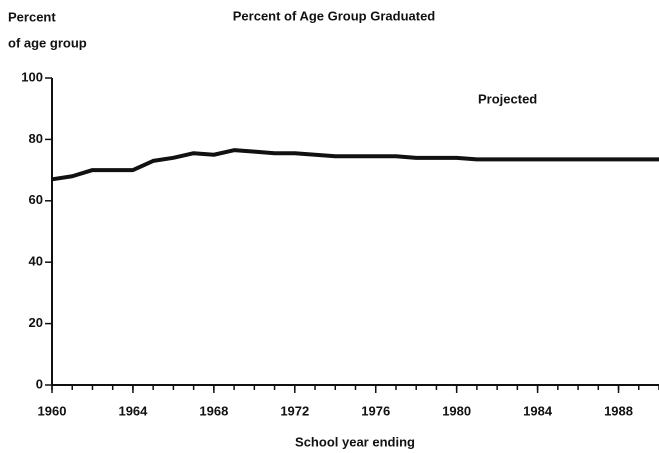 This screenshot has width=659, height=453. Describe the element at coordinates (39, 383) in the screenshot. I see `y-tick-label: 0` at that location.